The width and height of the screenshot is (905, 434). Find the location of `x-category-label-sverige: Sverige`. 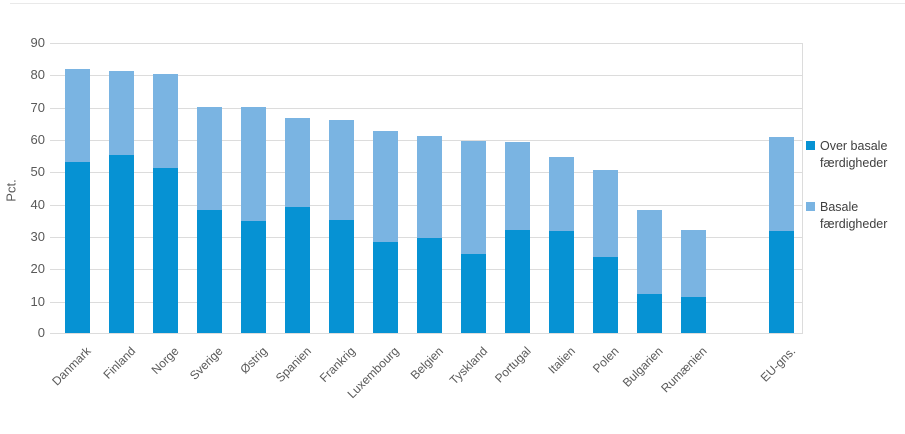

x-category-label-sverige: Sverige is located at coordinates (206, 363).